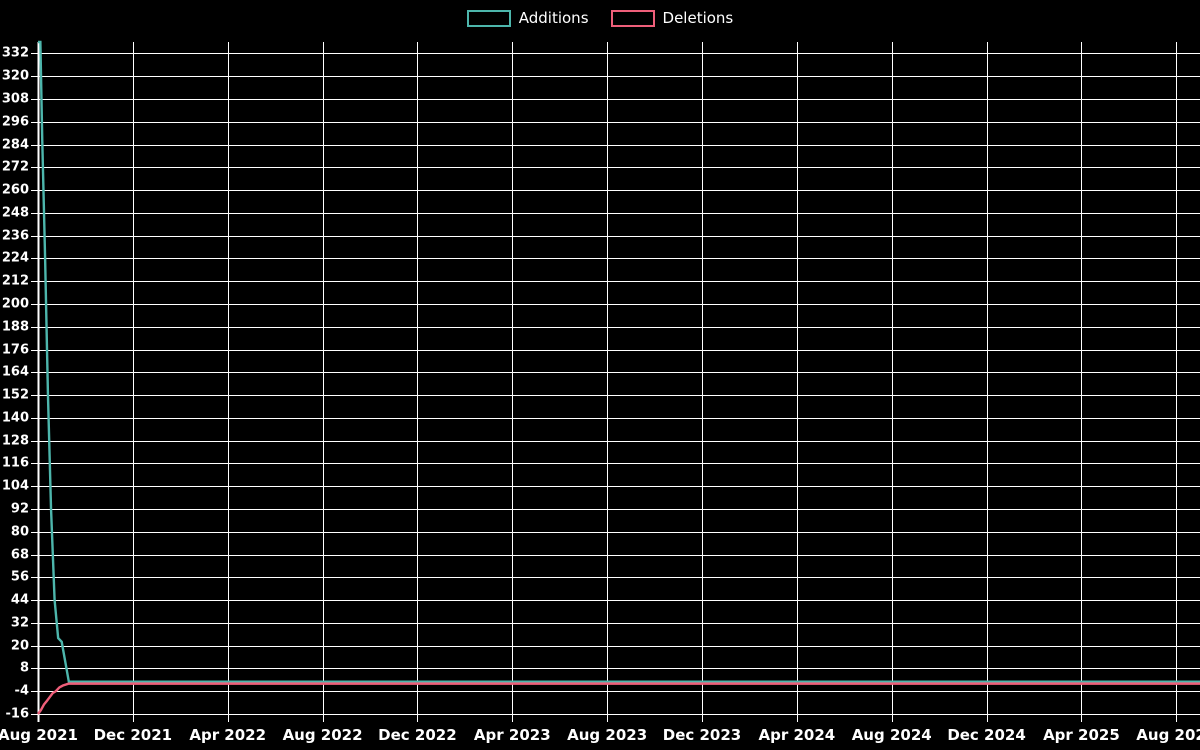 The height and width of the screenshot is (750, 1200). What do you see at coordinates (488, 18) in the screenshot?
I see `legend-swatch-additions-icon` at bounding box center [488, 18].